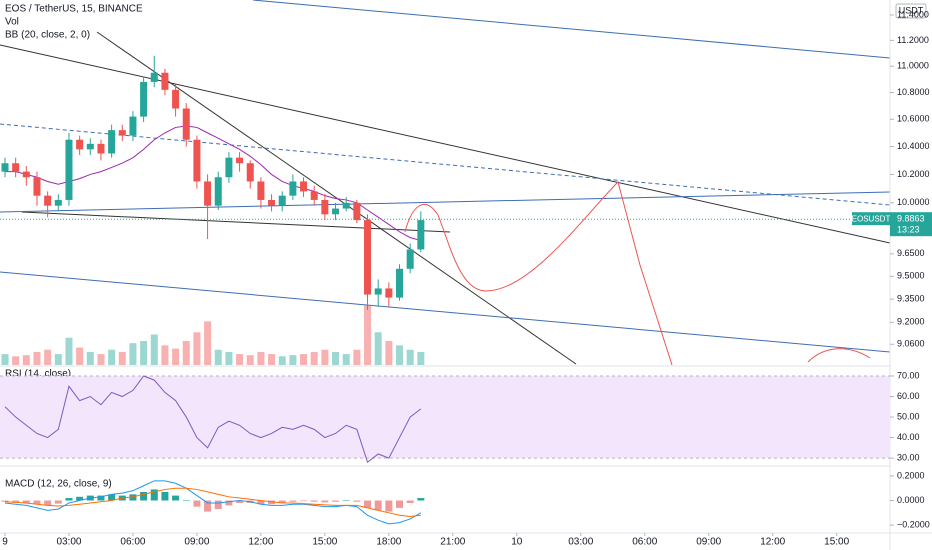  What do you see at coordinates (47, 35) in the screenshot?
I see `indicator-label: BB (20, close, 2, 0)` at bounding box center [47, 35].